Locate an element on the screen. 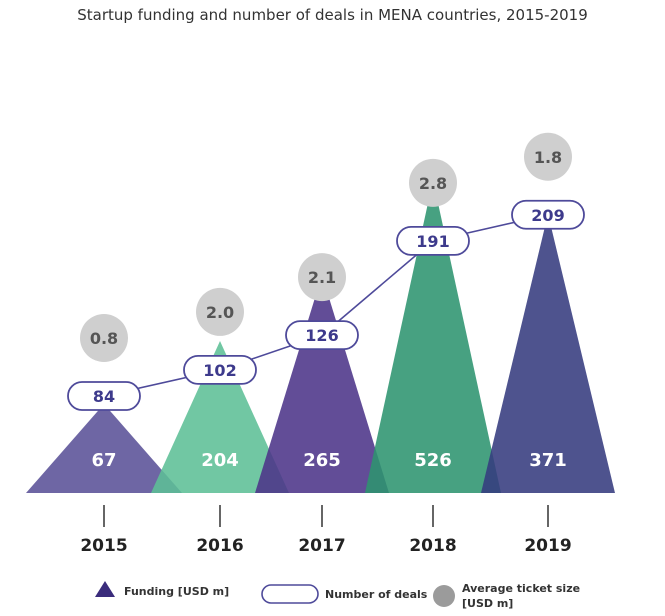 The width and height of the screenshot is (665, 616). deals-value-2018: 191 is located at coordinates (432, 241).